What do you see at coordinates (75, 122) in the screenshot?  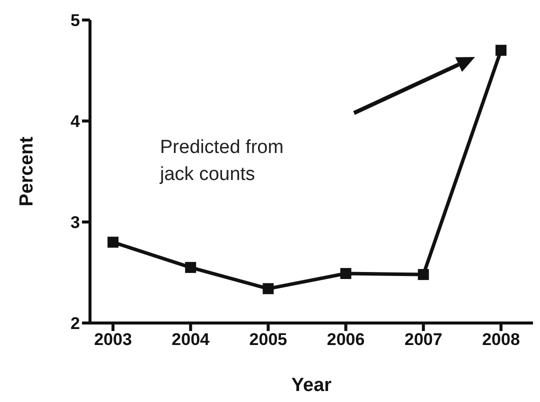 I see `y-tick-label: 4` at bounding box center [75, 122].